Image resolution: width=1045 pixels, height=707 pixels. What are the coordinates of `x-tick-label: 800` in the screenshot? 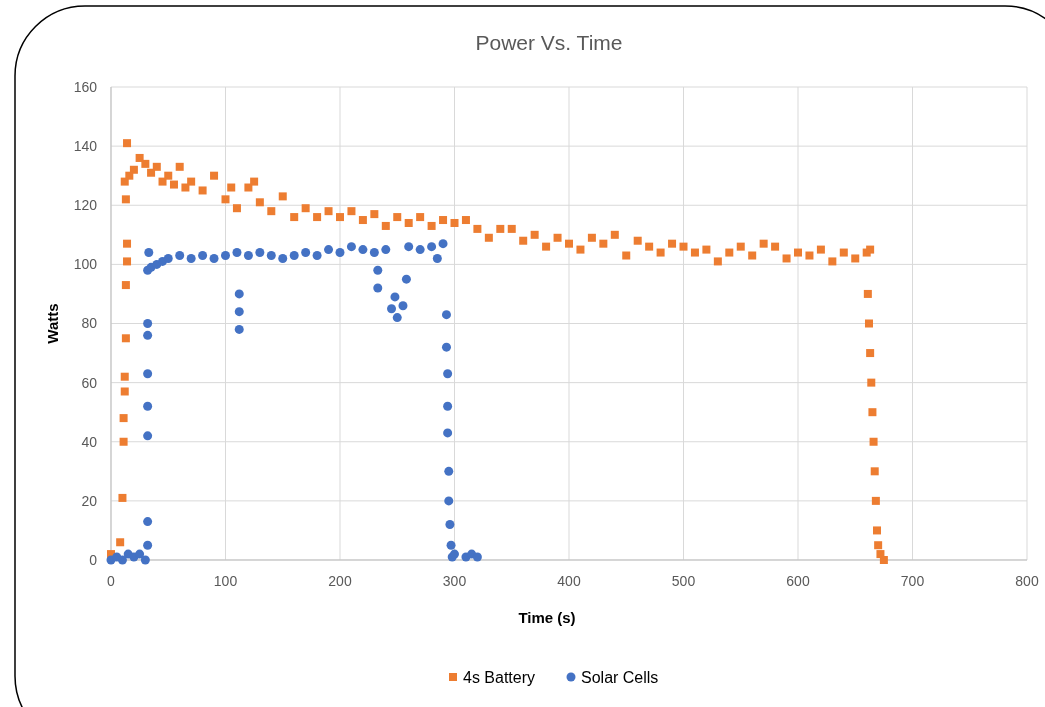 It's located at (1027, 581).